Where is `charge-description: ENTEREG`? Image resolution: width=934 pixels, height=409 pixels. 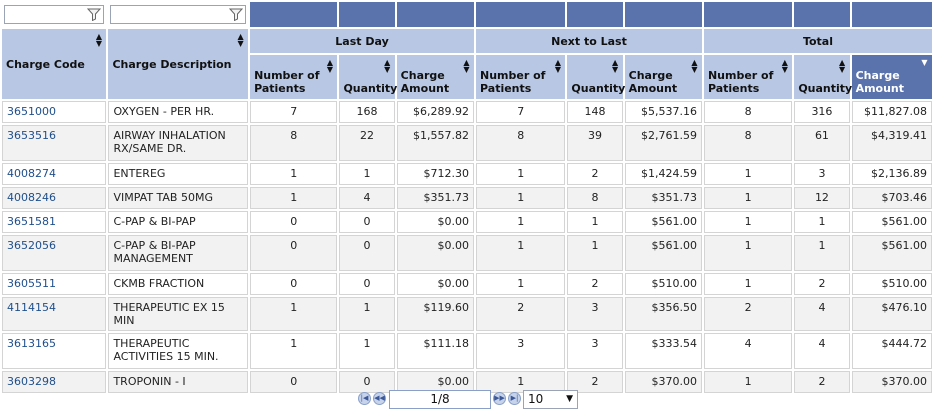
charge-description: ENTEREG is located at coordinates (178, 174).